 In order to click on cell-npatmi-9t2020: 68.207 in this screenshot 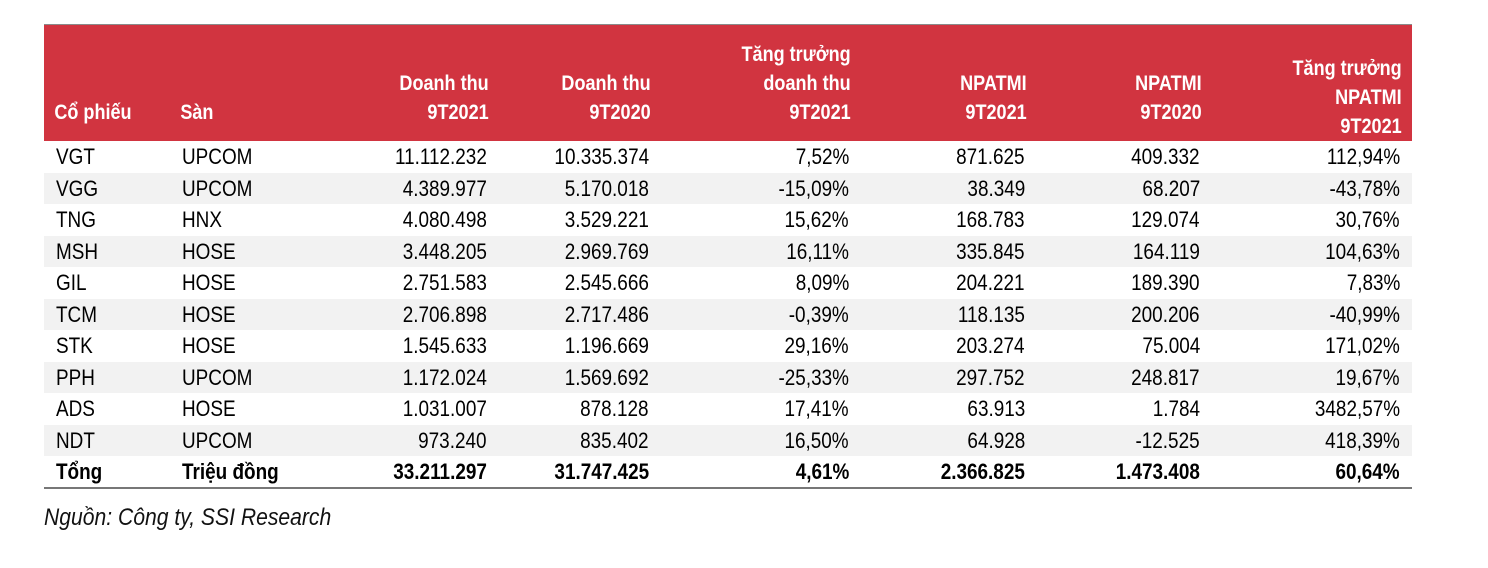, I will do `click(1124, 189)`.